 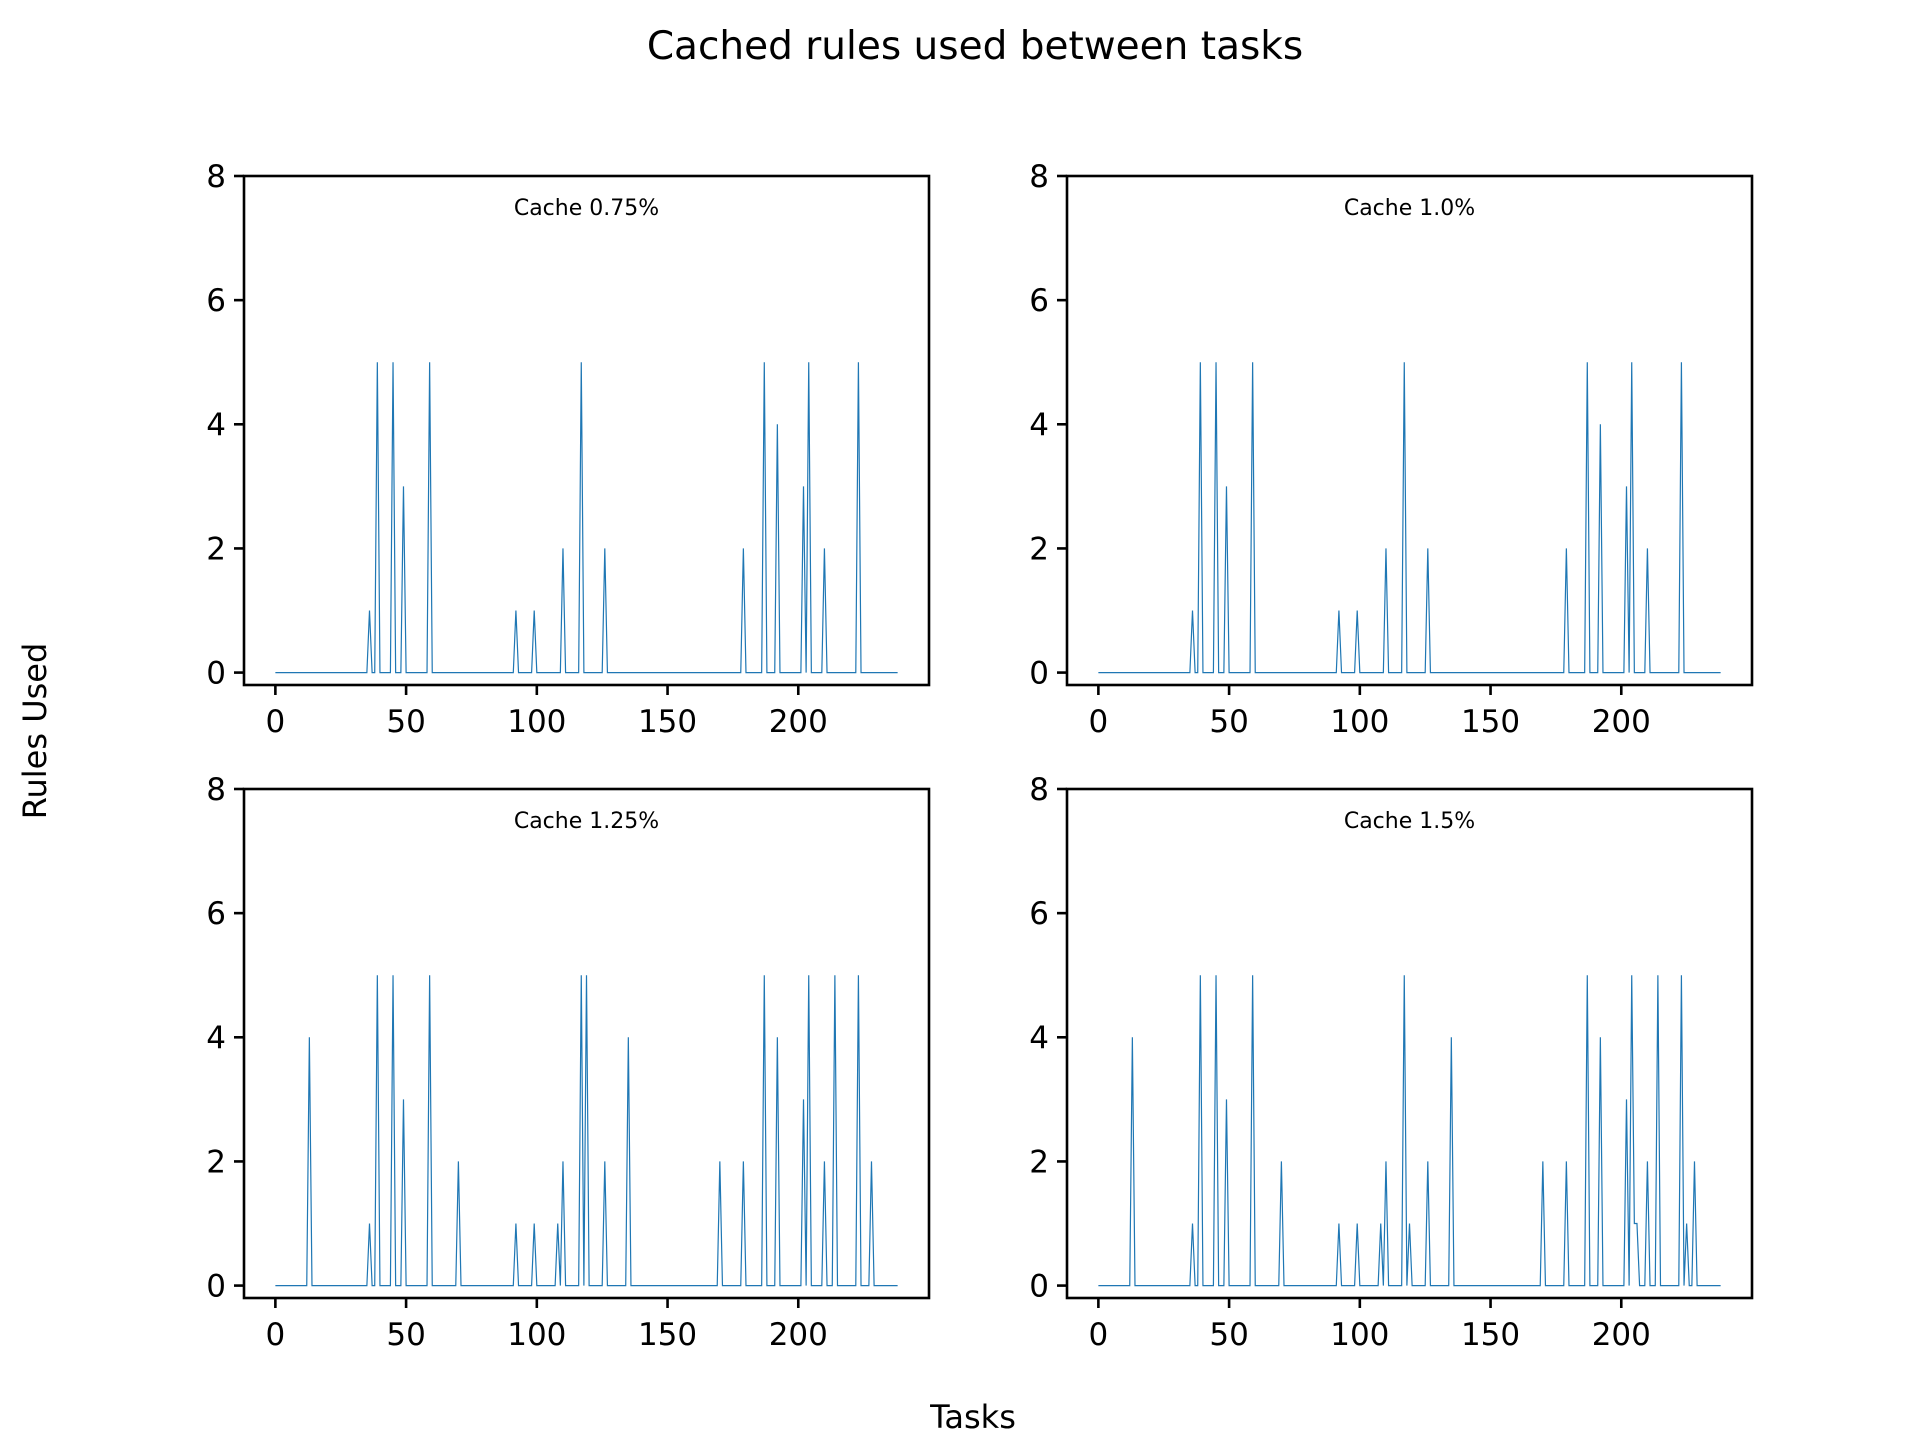 I want to click on subplot-title: Cache 1.5%, so click(x=1409, y=821).